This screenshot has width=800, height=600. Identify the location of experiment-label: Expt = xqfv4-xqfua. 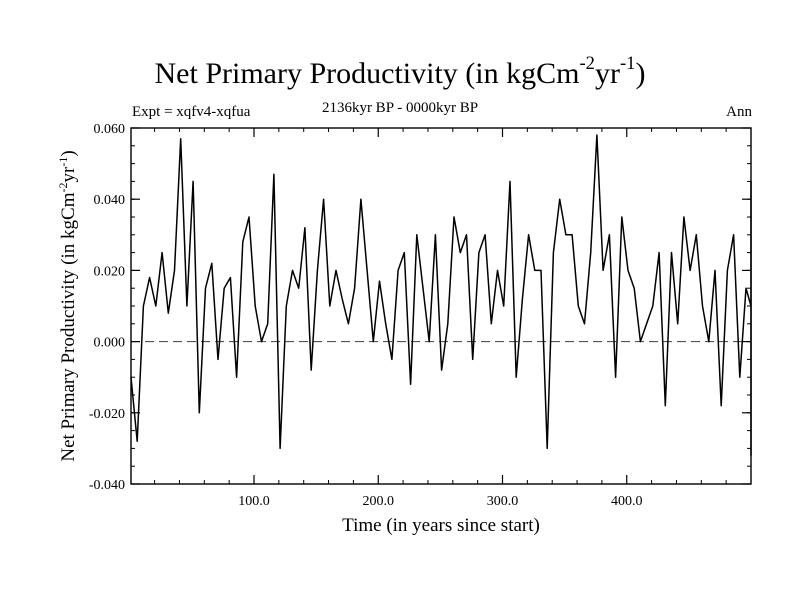
(191, 112).